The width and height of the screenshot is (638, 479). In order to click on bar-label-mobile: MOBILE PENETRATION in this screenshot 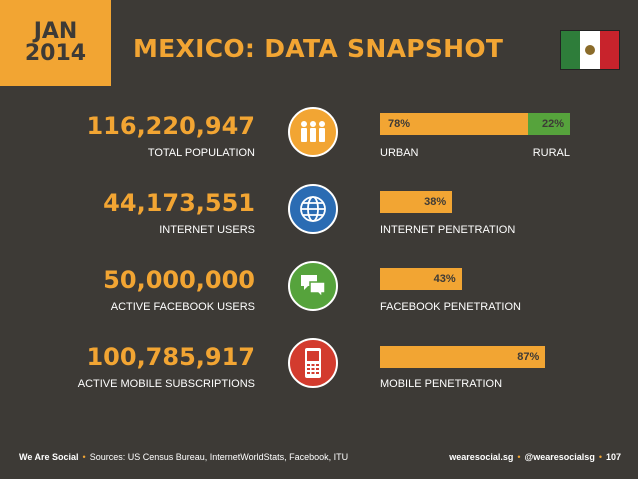, I will do `click(441, 384)`.